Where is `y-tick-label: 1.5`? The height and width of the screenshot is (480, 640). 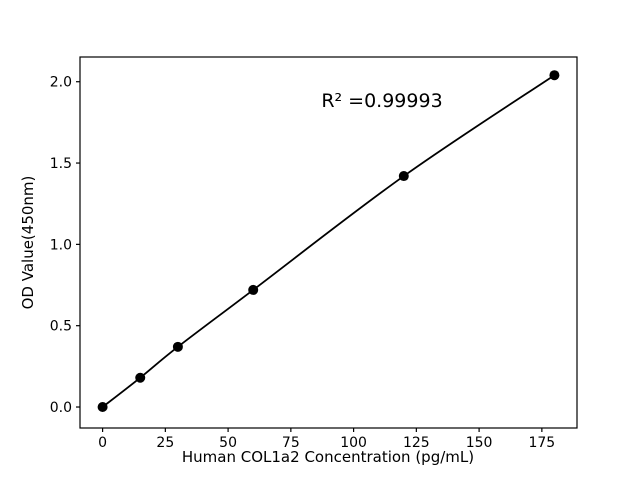 y-tick-label: 1.5 is located at coordinates (61, 164).